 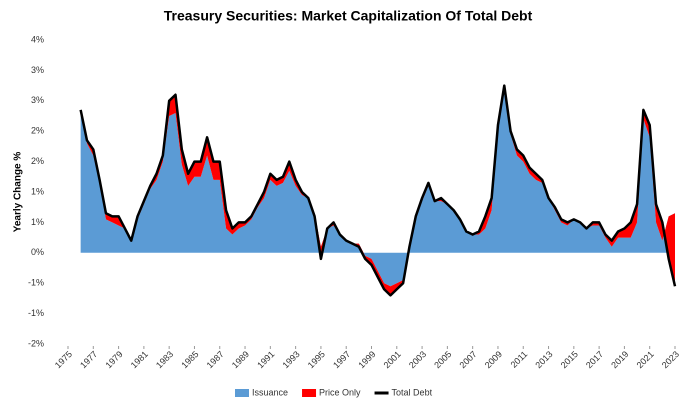 I want to click on x-tick-label: 2005, so click(x=442, y=359).